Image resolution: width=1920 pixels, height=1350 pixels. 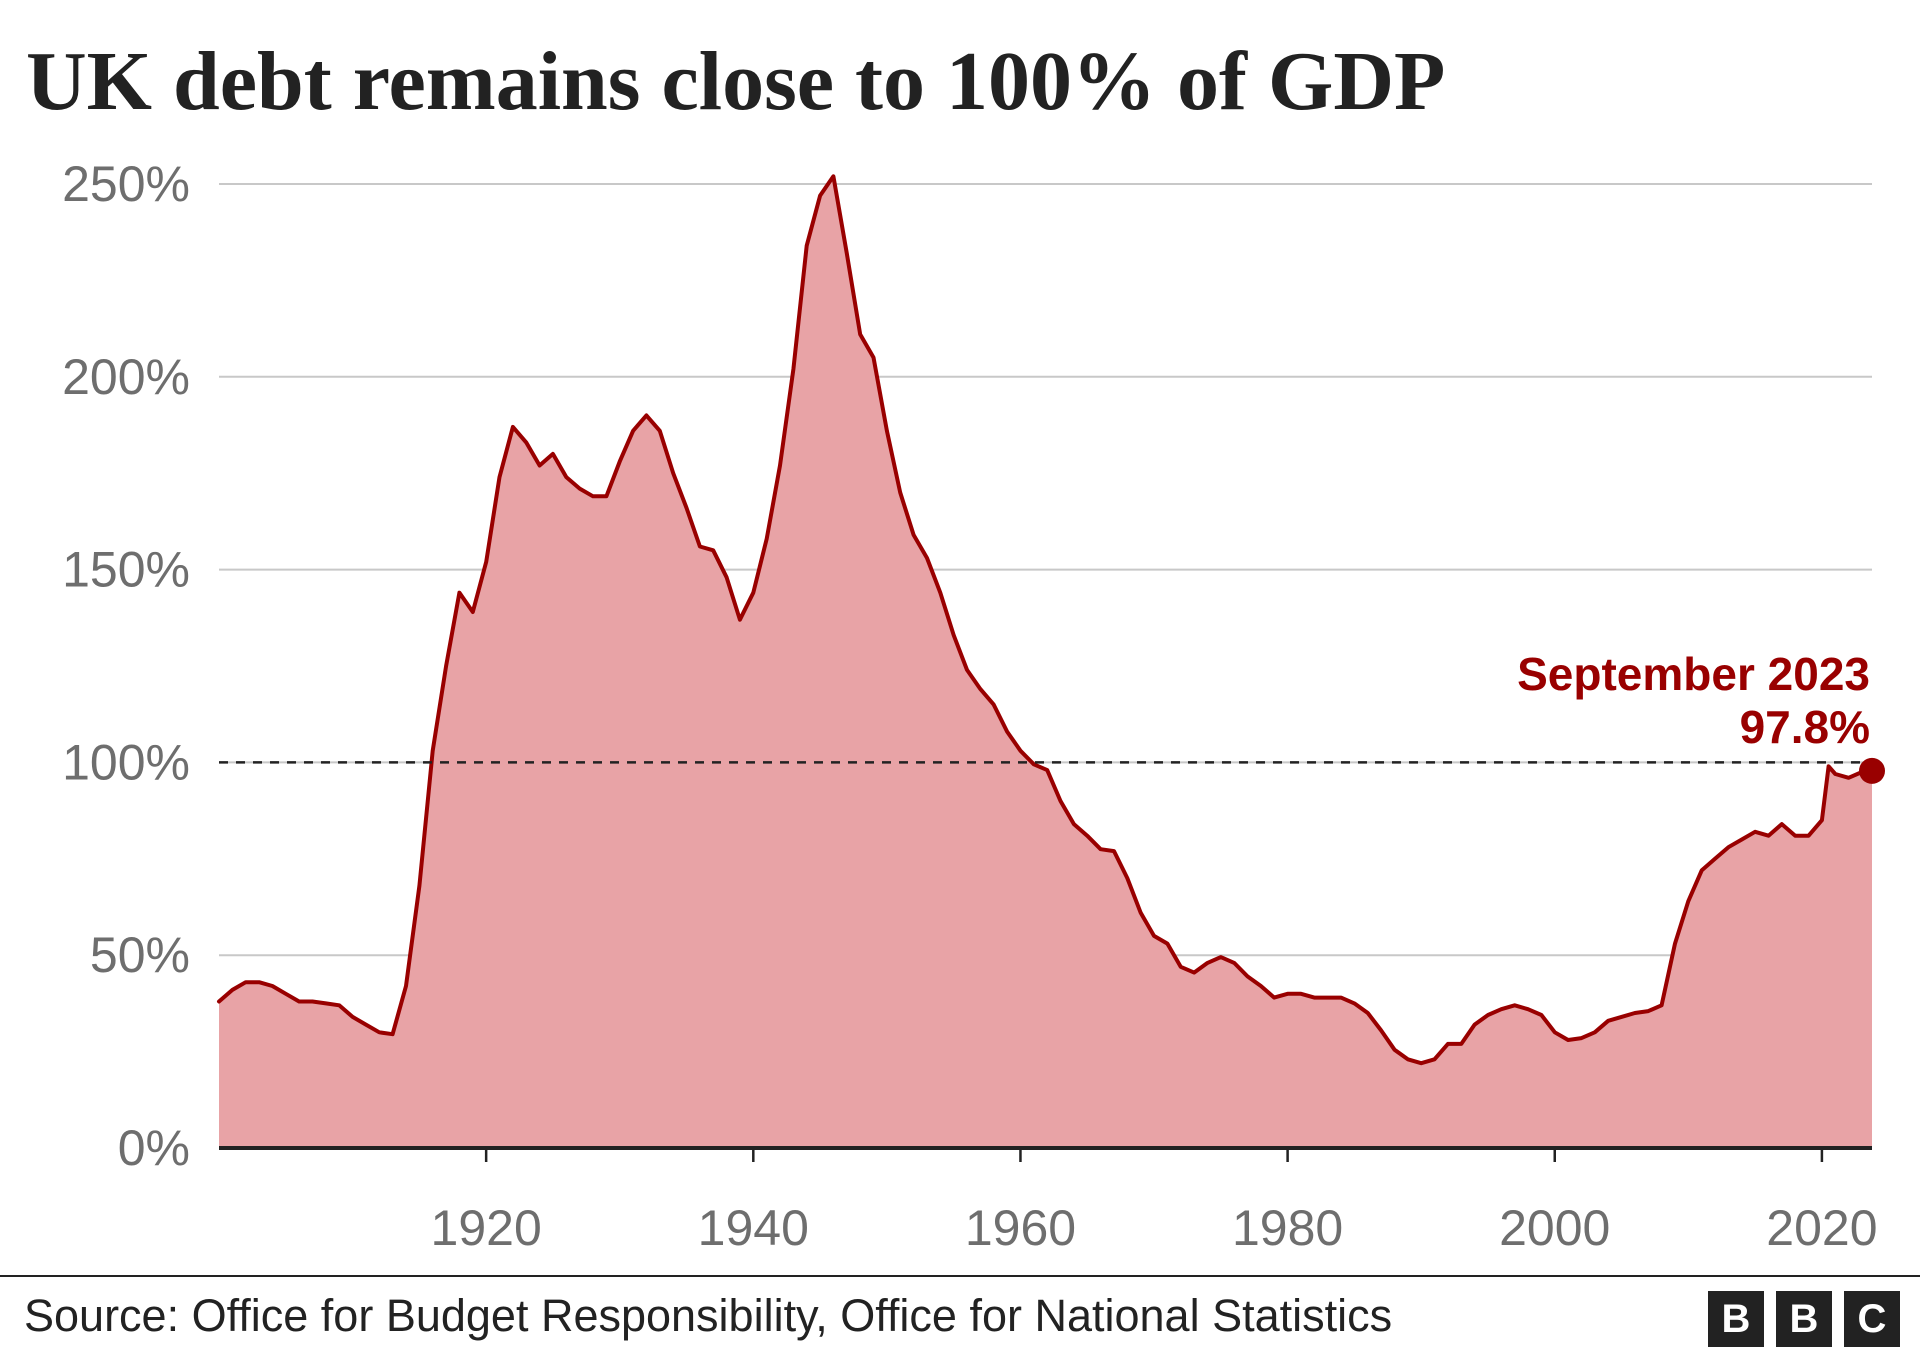 I want to click on x-tick-label: 2000, so click(x=1554, y=1228).